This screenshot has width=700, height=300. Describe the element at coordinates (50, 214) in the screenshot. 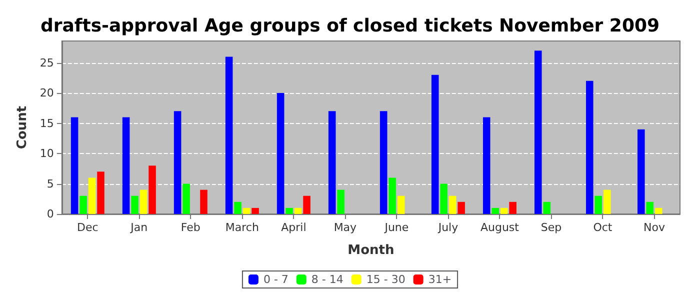

I see `y-tick-label: 0` at that location.